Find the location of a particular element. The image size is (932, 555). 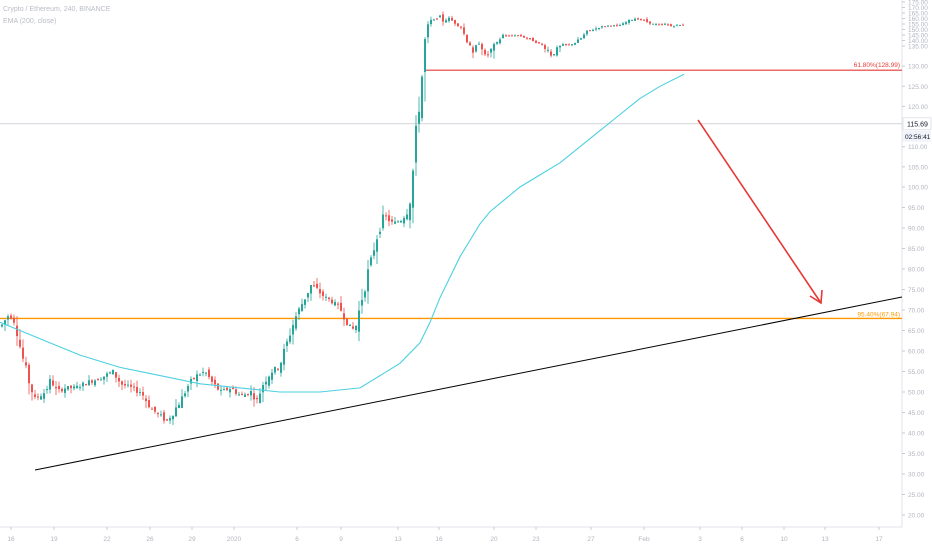

time-tick-label: 10 is located at coordinates (784, 539).